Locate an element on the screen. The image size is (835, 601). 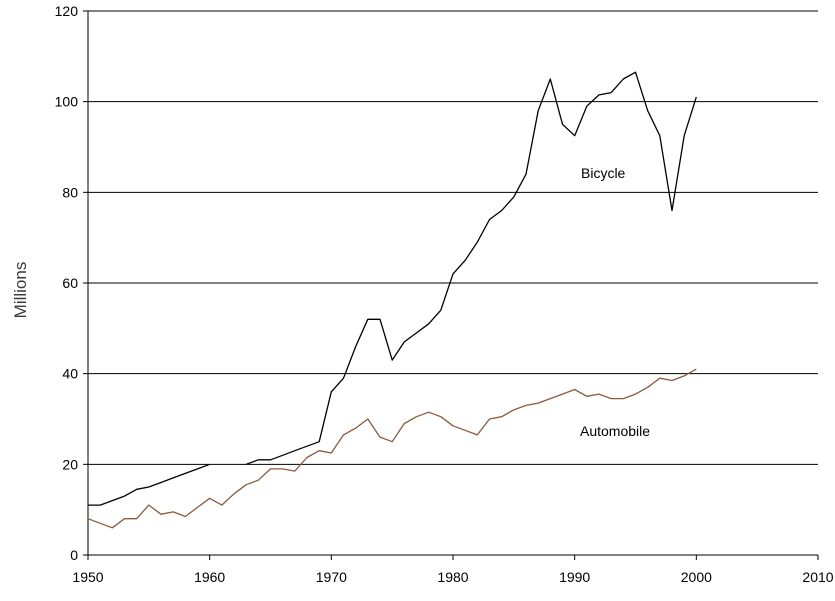
x-tick-label-1970: 1970 is located at coordinates (331, 577).